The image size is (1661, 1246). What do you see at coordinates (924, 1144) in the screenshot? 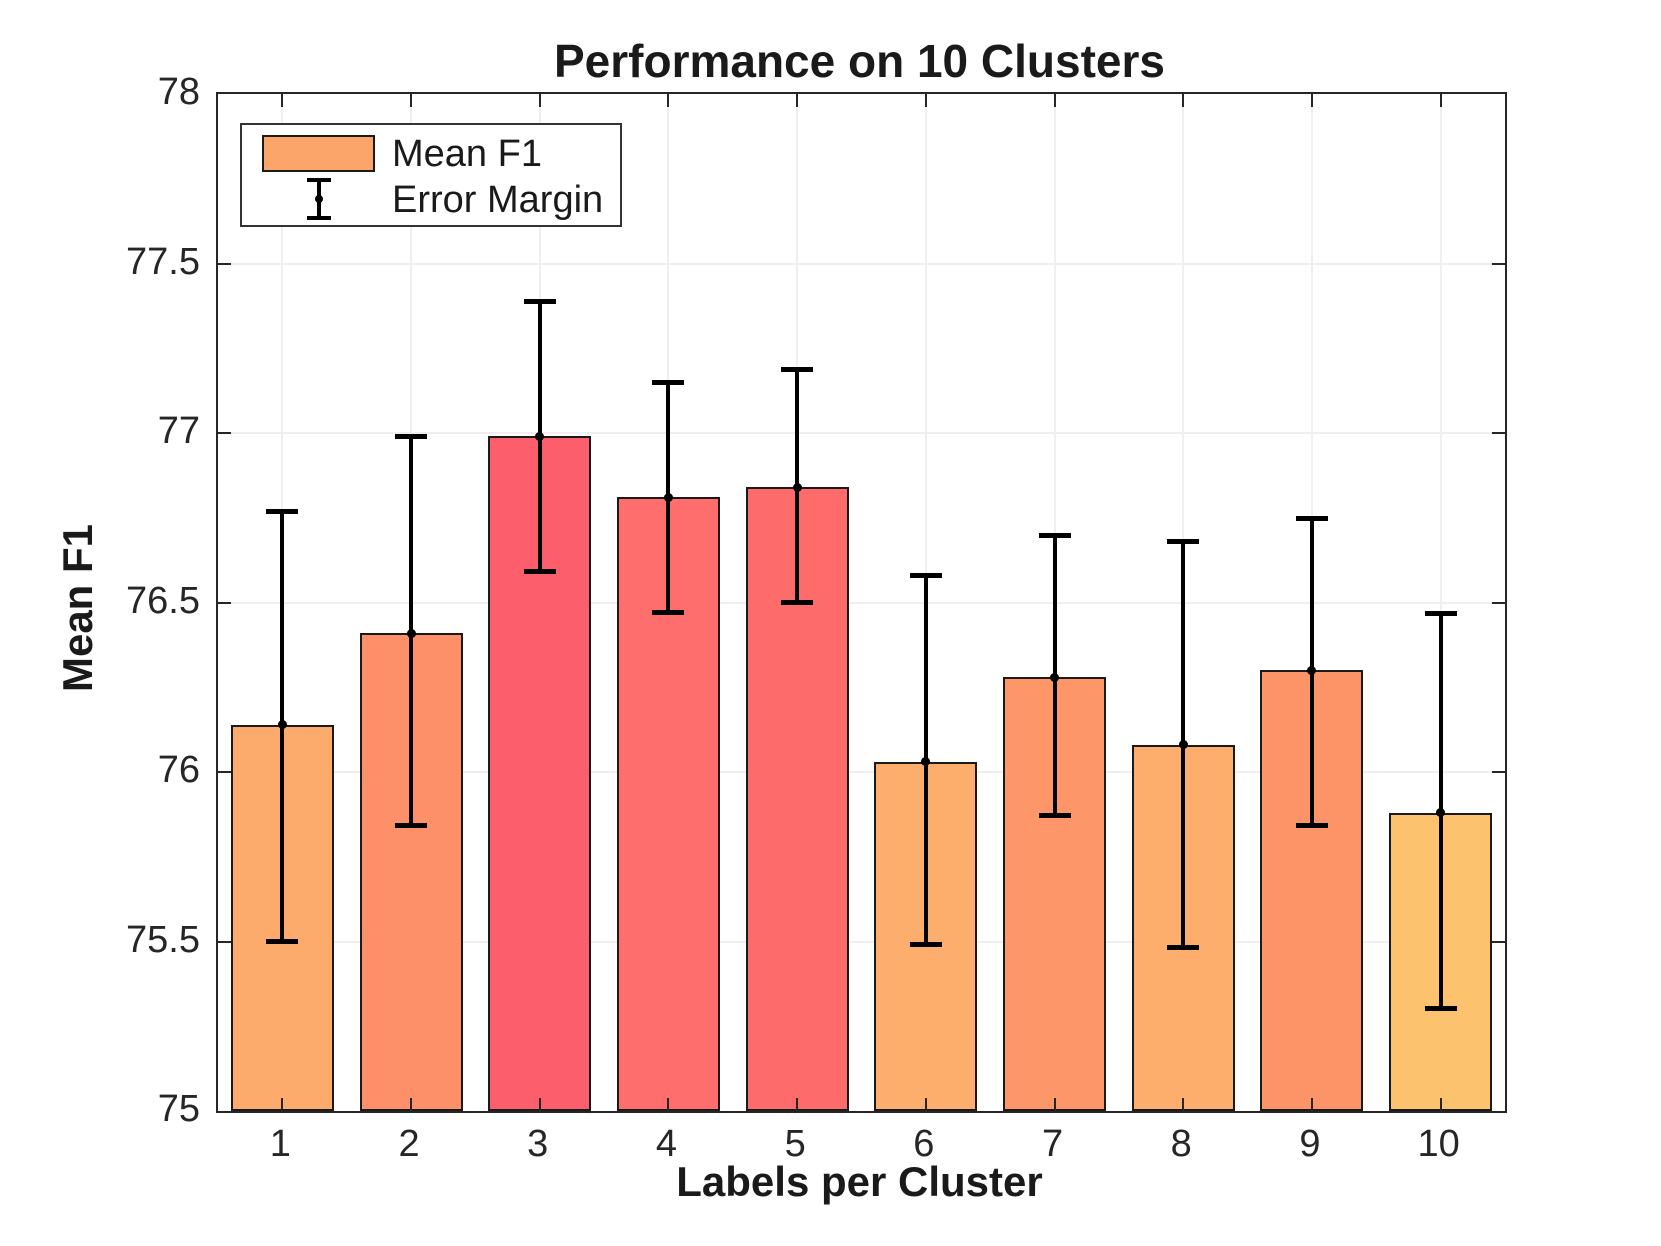
I see `x-tick-label: 6` at bounding box center [924, 1144].